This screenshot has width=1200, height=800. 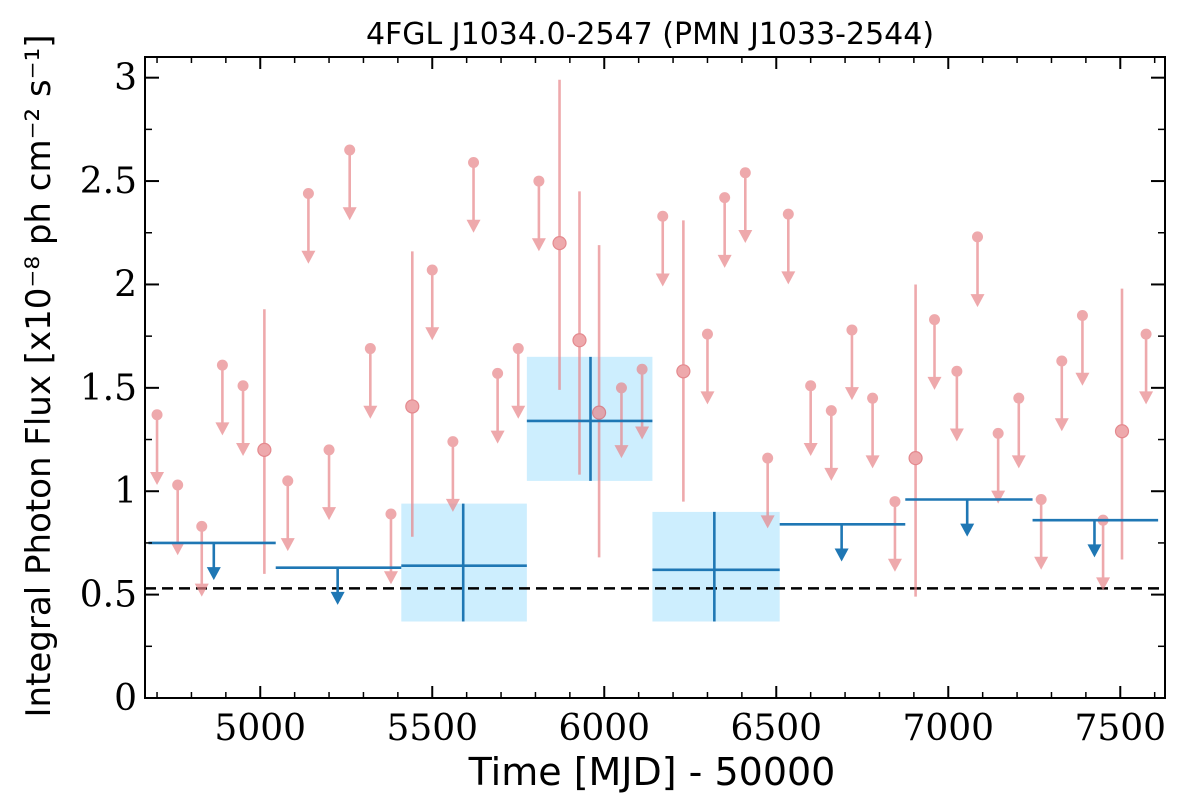 I want to click on y-tick-label: 0.5, so click(x=108, y=595).